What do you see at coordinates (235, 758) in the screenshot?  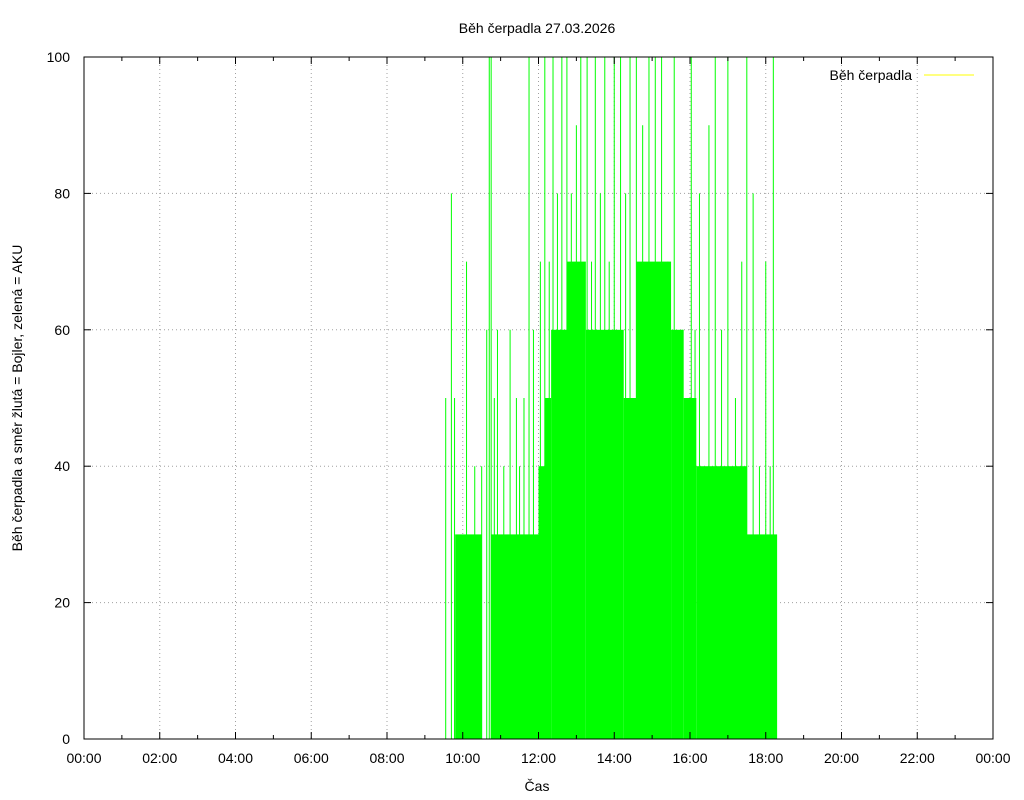 I see `x-tick-label: 04:00` at bounding box center [235, 758].